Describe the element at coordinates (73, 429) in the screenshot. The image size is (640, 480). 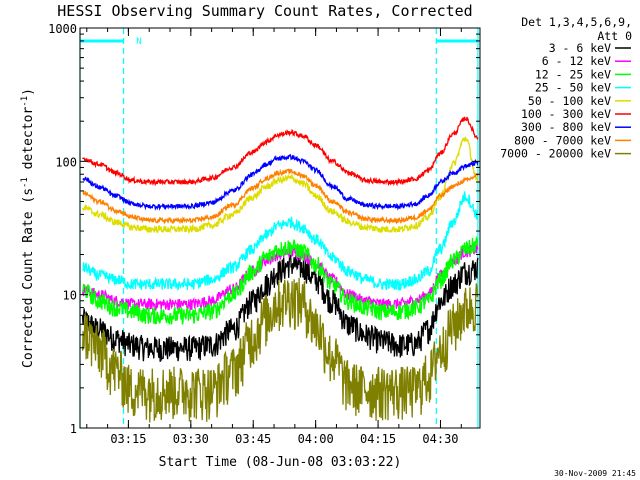
I see `y-tick-label-1: 1` at that location.